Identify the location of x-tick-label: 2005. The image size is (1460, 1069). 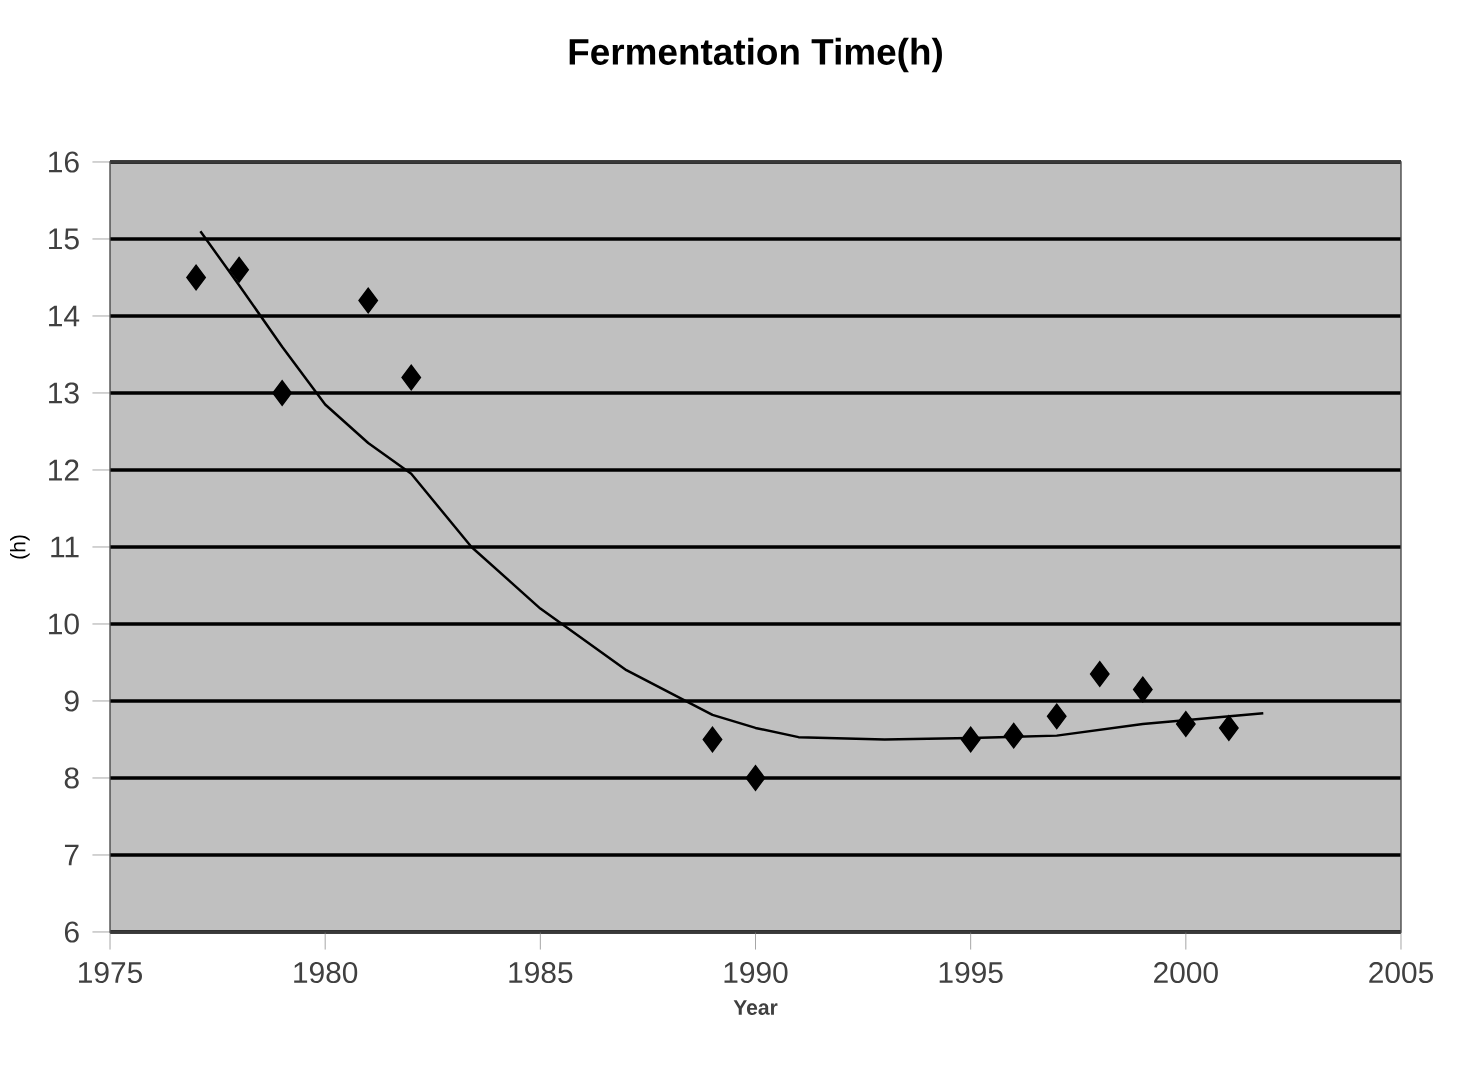
(1401, 973).